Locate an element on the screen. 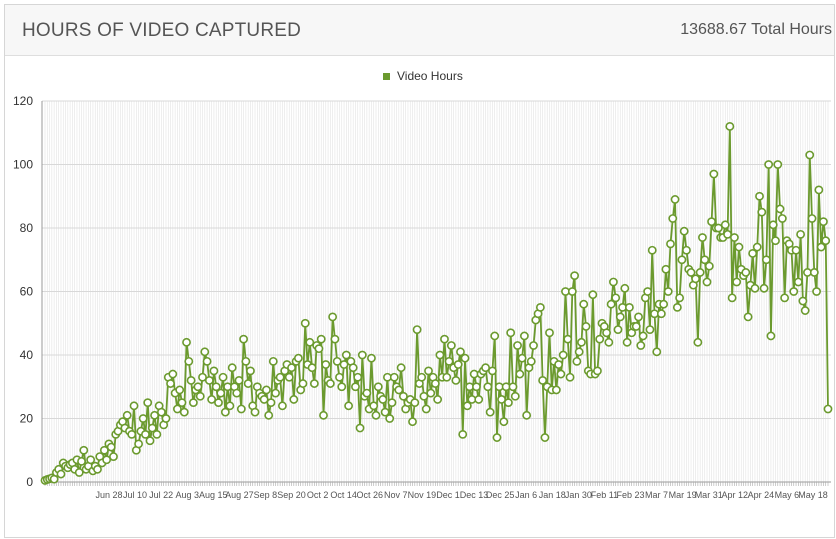 This screenshot has height=539, width=836. legend: Video Hours is located at coordinates (423, 76).